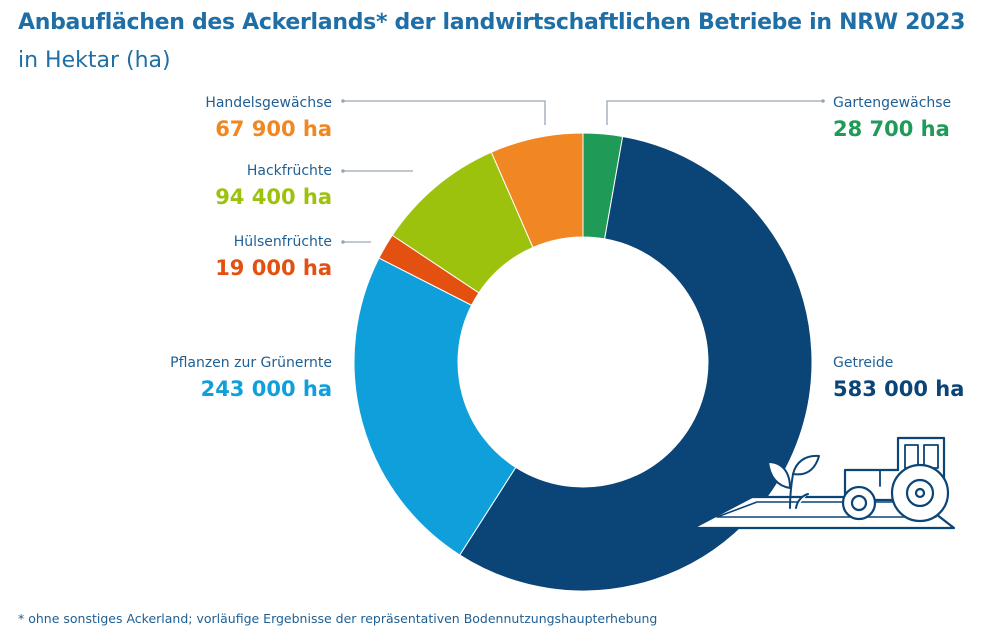 The height and width of the screenshot is (637, 999). What do you see at coordinates (863, 363) in the screenshot?
I see `label-getreide: Getreide` at bounding box center [863, 363].